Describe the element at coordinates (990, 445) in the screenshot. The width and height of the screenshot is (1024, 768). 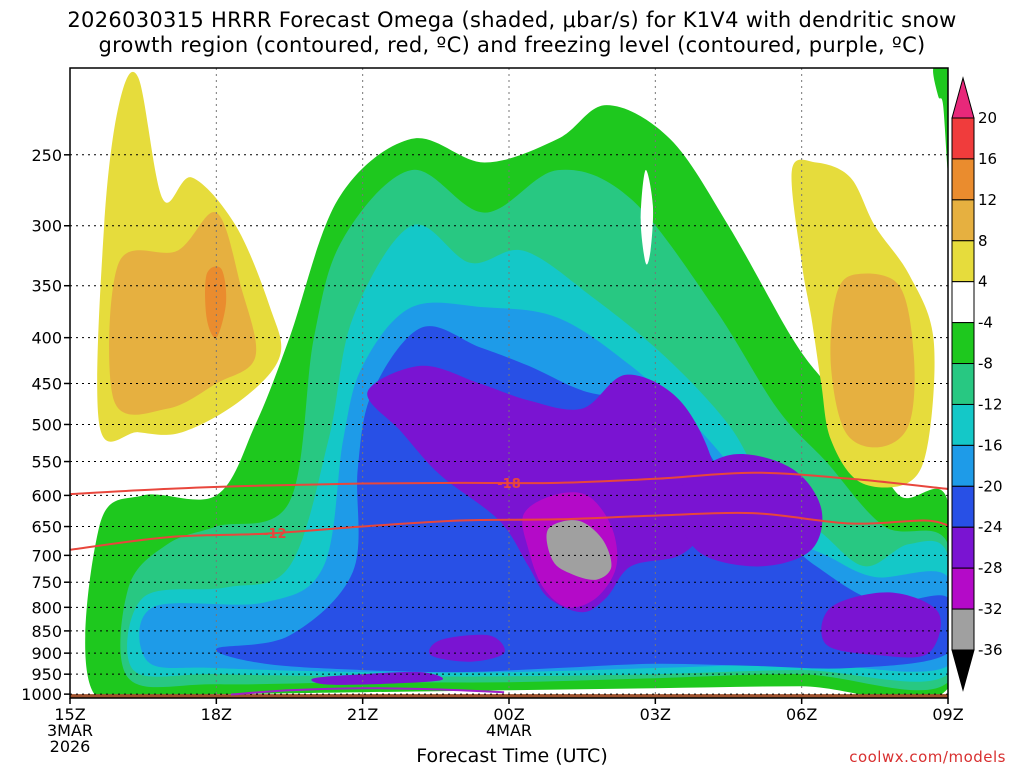
I see `colorbar-label: -16` at that location.